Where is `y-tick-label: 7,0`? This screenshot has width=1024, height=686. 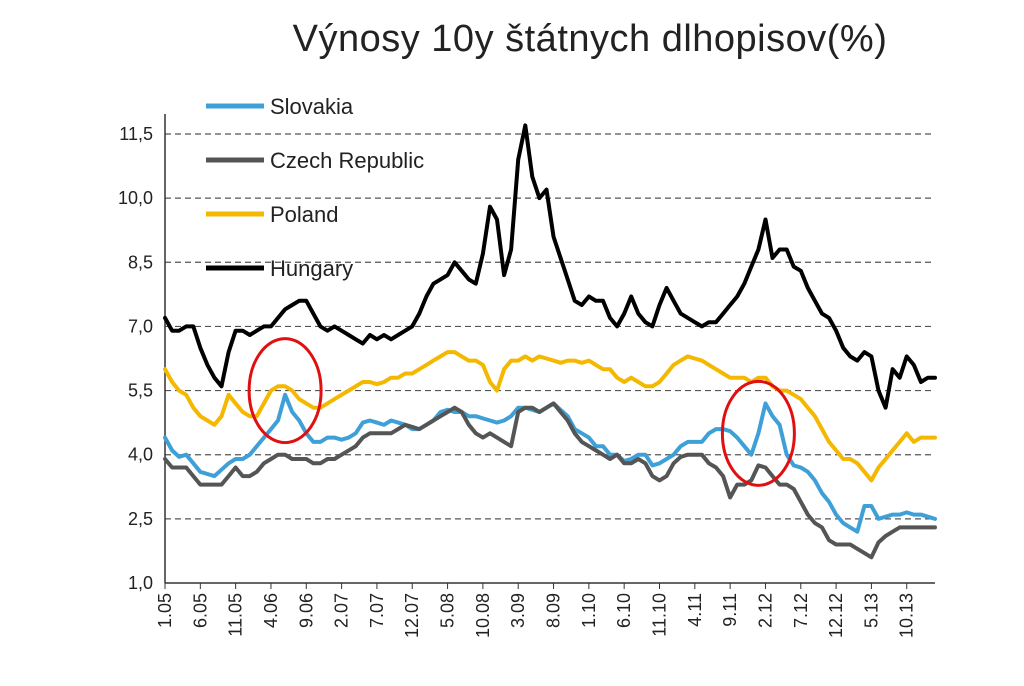
y-tick-label: 7,0 is located at coordinates (140, 326).